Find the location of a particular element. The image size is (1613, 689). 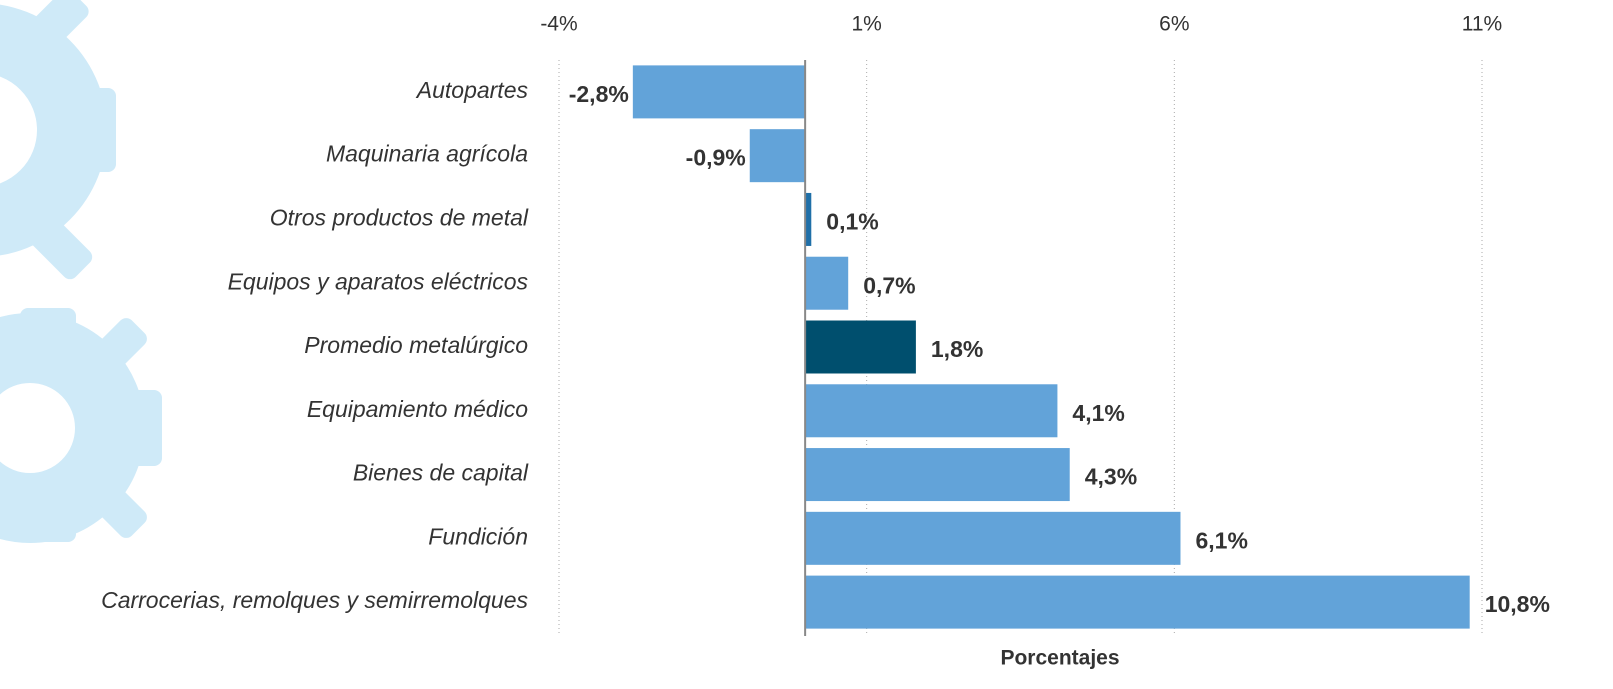

y-tick-label: Promedio metalúrgico is located at coordinates (416, 345).